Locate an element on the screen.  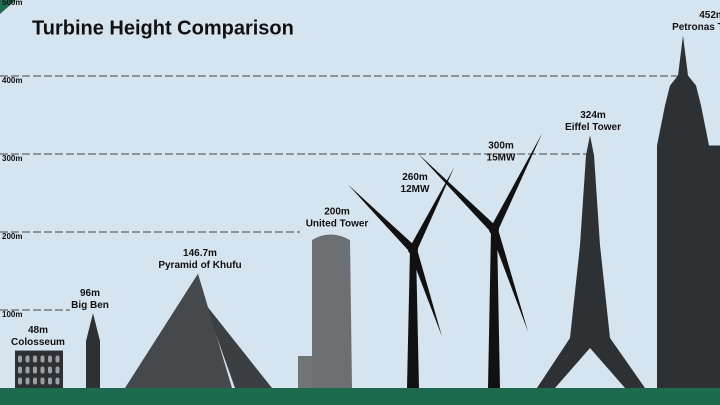
petronas-towers is located at coordinates (688, 211).